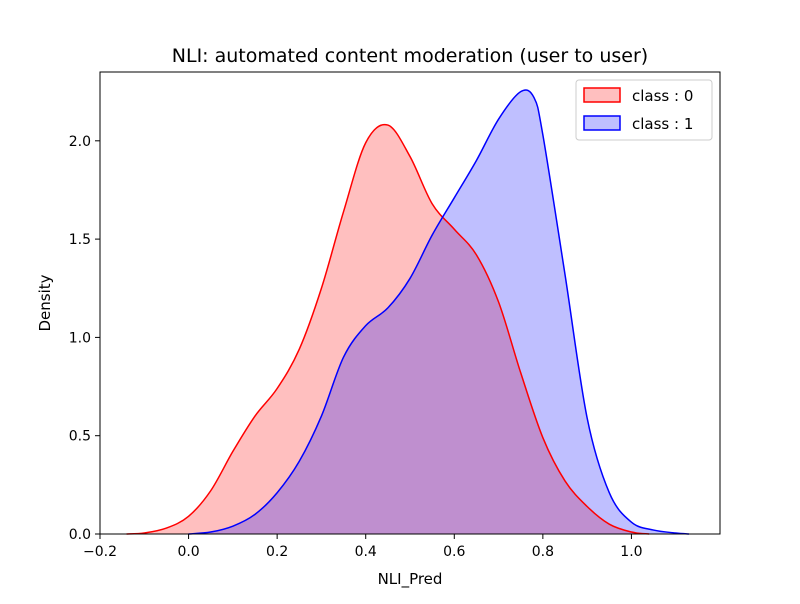 This screenshot has width=800, height=604. I want to click on y-axis: 0.0 0.5 1.0 1.5 2.0, so click(84, 338).